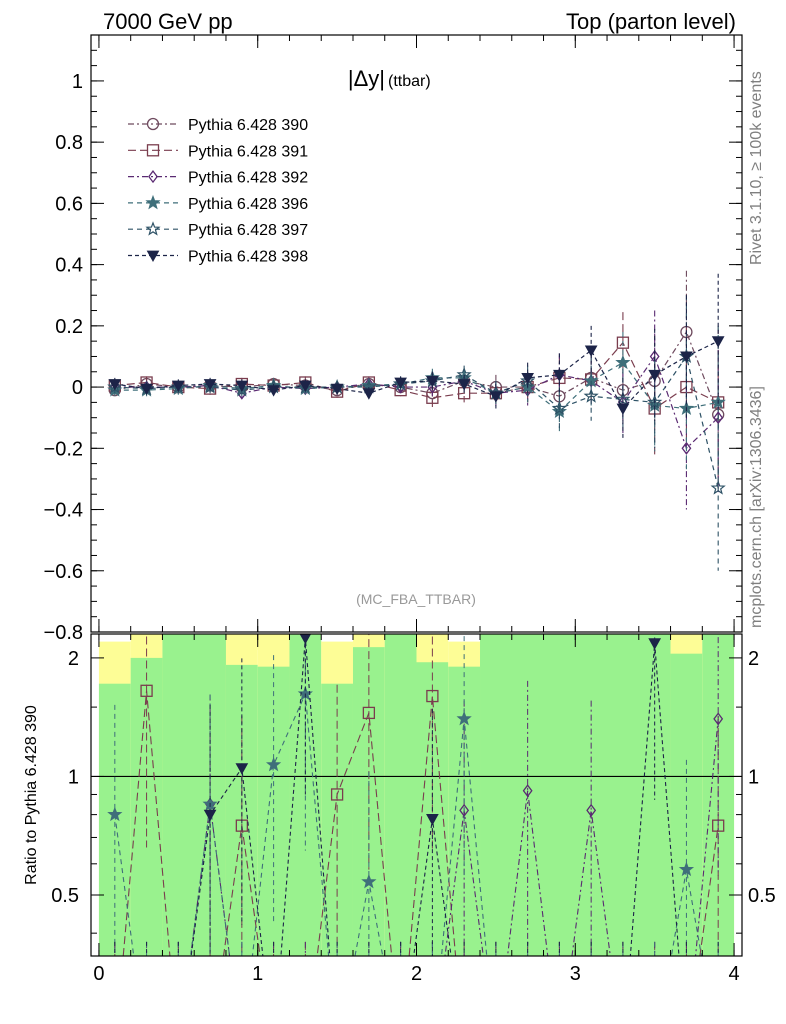 This screenshot has height=1024, width=786. Describe the element at coordinates (69, 143) in the screenshot. I see `y-tick-label: 0.8` at that location.